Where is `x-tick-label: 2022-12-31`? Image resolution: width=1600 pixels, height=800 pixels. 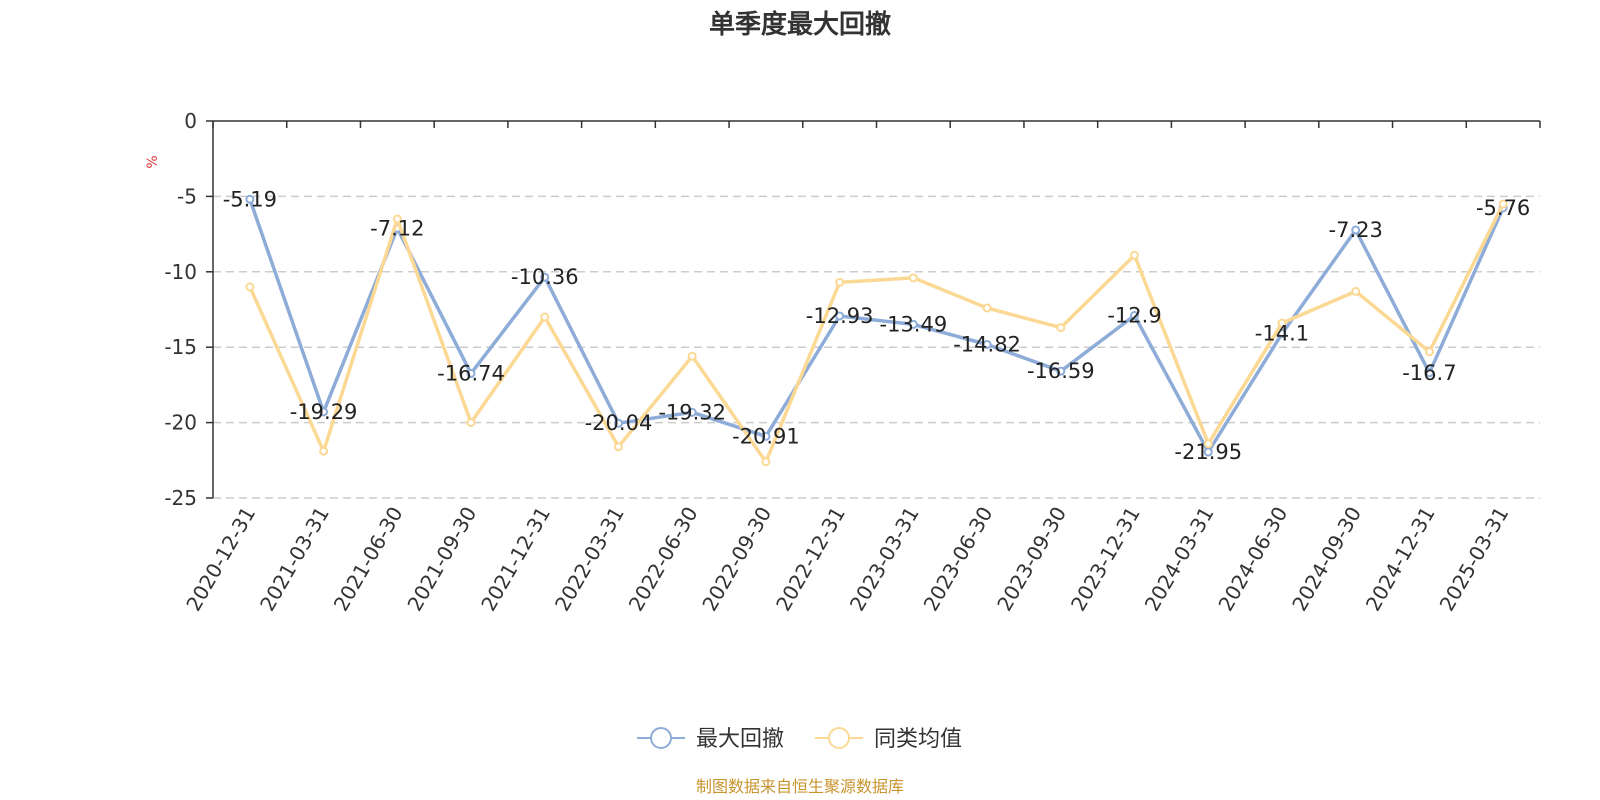
x-tick-label: 2022-12-31 is located at coordinates (810, 559).